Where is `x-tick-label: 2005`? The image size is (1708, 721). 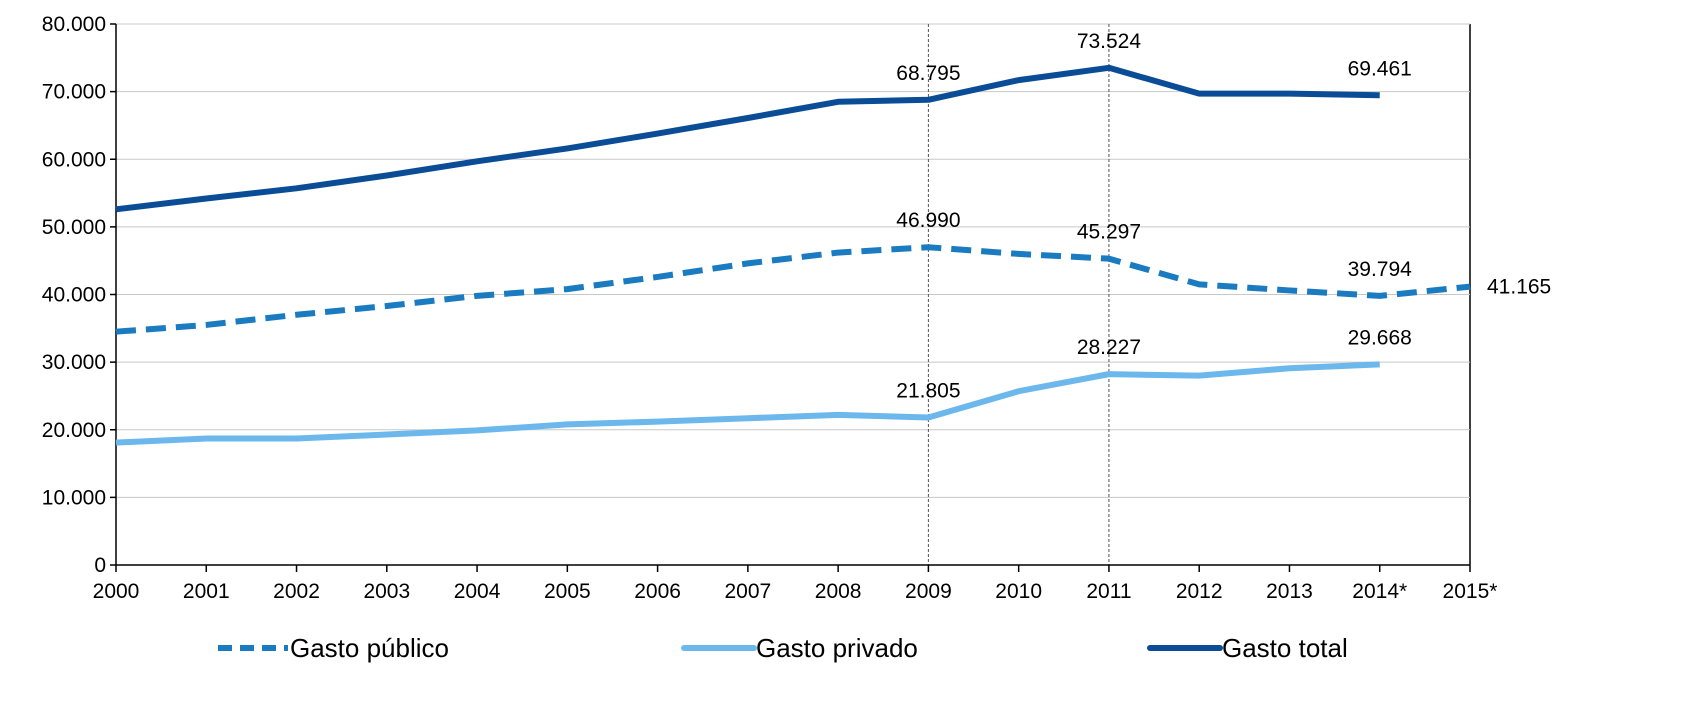
x-tick-label: 2005 is located at coordinates (567, 591).